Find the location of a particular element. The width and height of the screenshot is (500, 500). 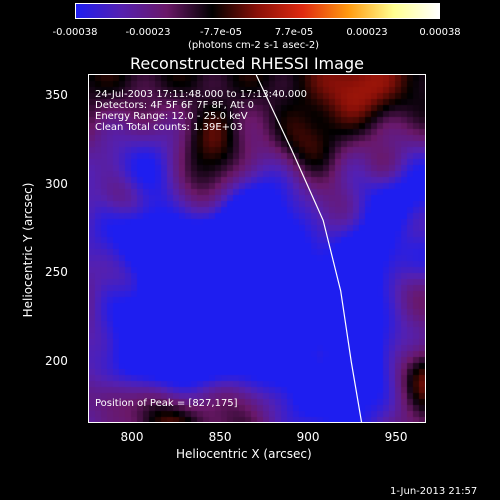

annotation-detectors: Detectors: 4F 5F 6F 7F 8F, Att 0 is located at coordinates (175, 105).